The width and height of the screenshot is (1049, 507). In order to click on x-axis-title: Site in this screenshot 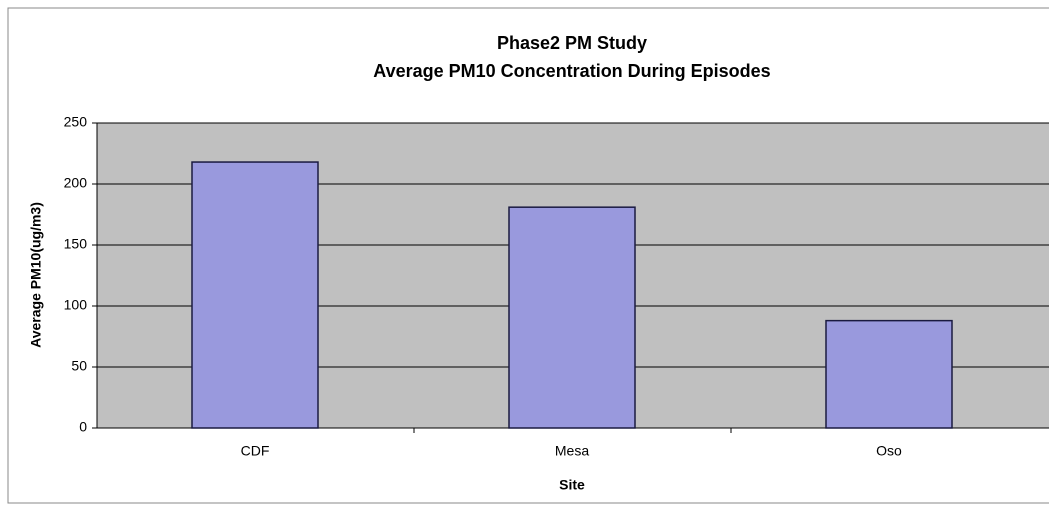, I will do `click(572, 485)`.